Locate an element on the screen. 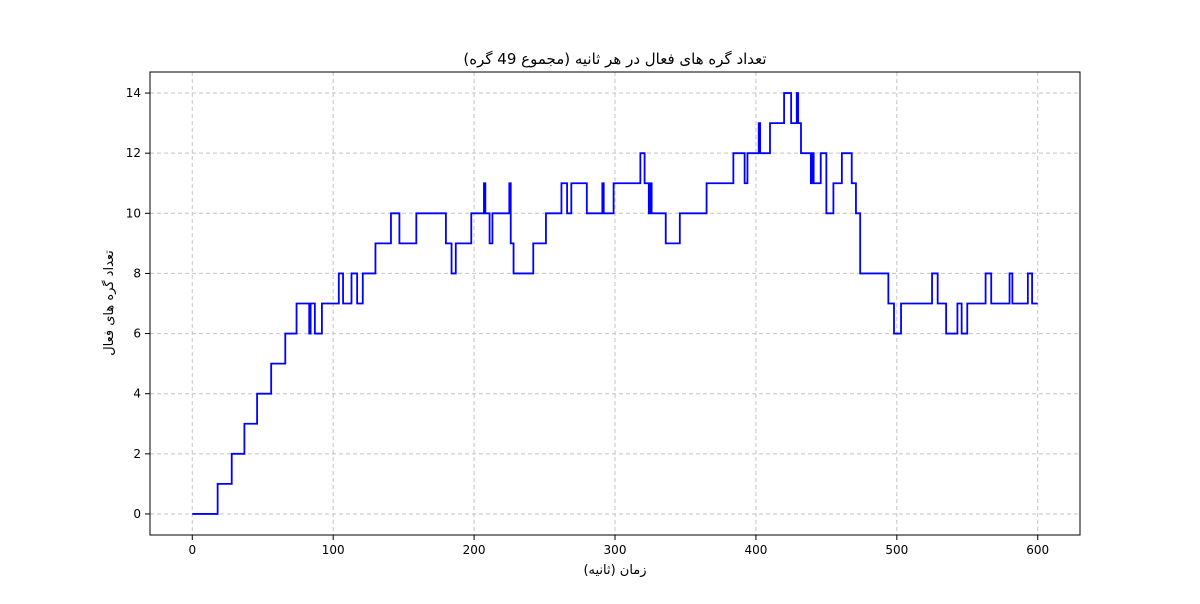 The width and height of the screenshot is (1200, 604). x-tick-label: 400 is located at coordinates (755, 550).